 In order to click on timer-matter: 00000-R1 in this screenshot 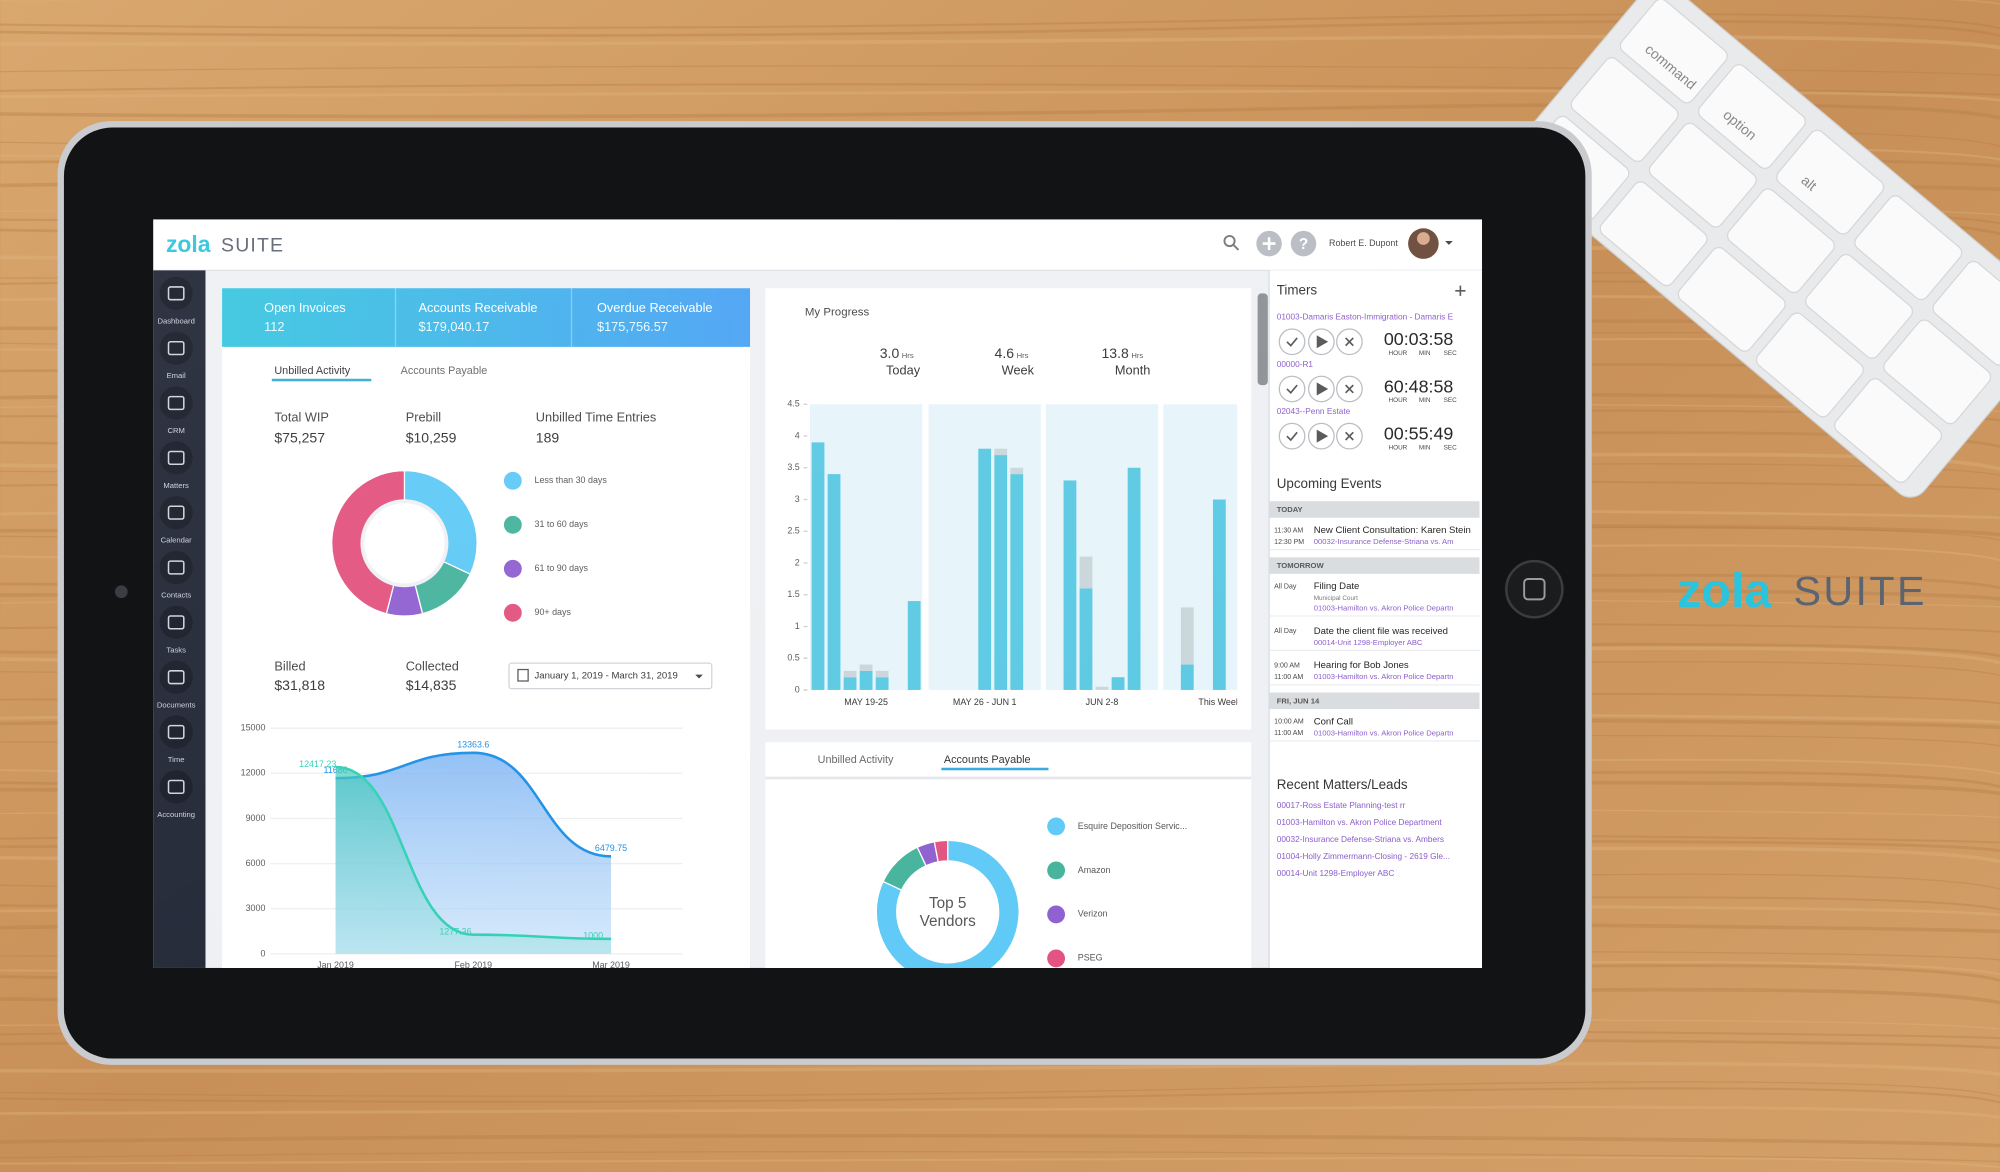, I will do `click(1295, 364)`.